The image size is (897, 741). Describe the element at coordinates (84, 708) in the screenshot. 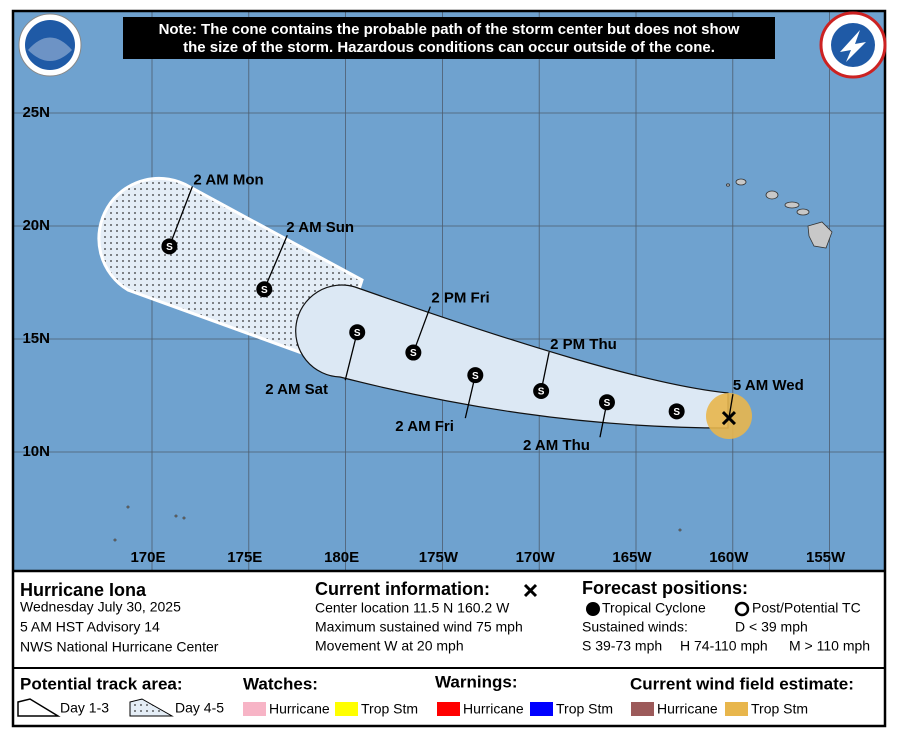

I see `legend-key: Day 1-3` at that location.